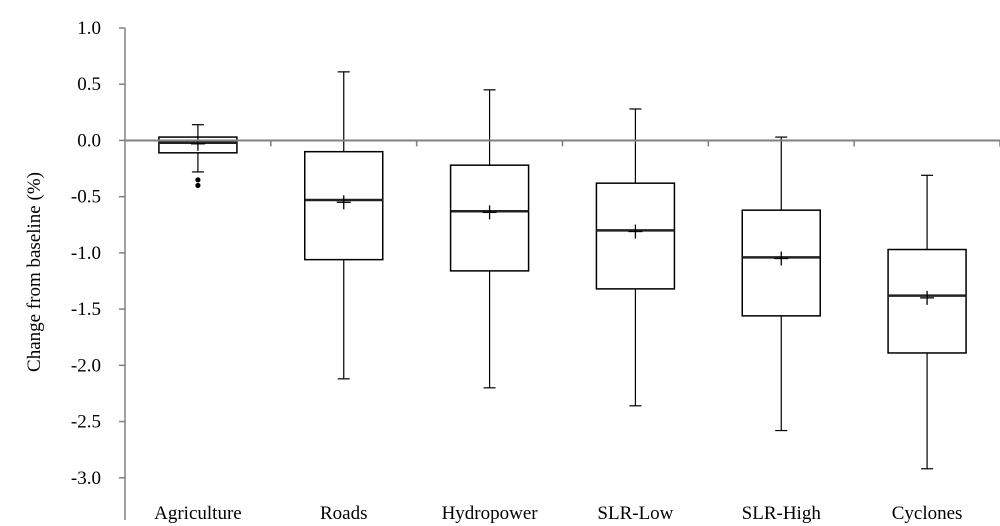 The image size is (1000, 526). What do you see at coordinates (86, 309) in the screenshot?
I see `y-tick-label: -1.5` at bounding box center [86, 309].